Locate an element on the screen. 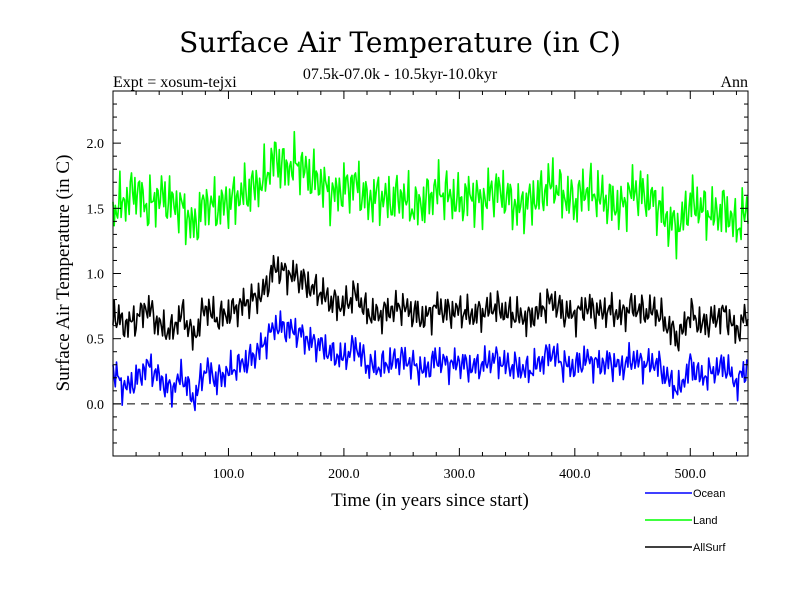 This screenshot has height=600, width=800. legend-label-ocean: Ocean is located at coordinates (709, 494).